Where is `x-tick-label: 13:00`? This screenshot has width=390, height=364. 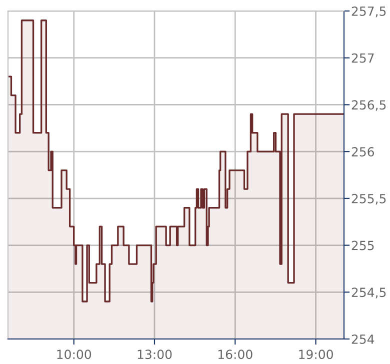 x-tick-label: 13:00 is located at coordinates (155, 355).